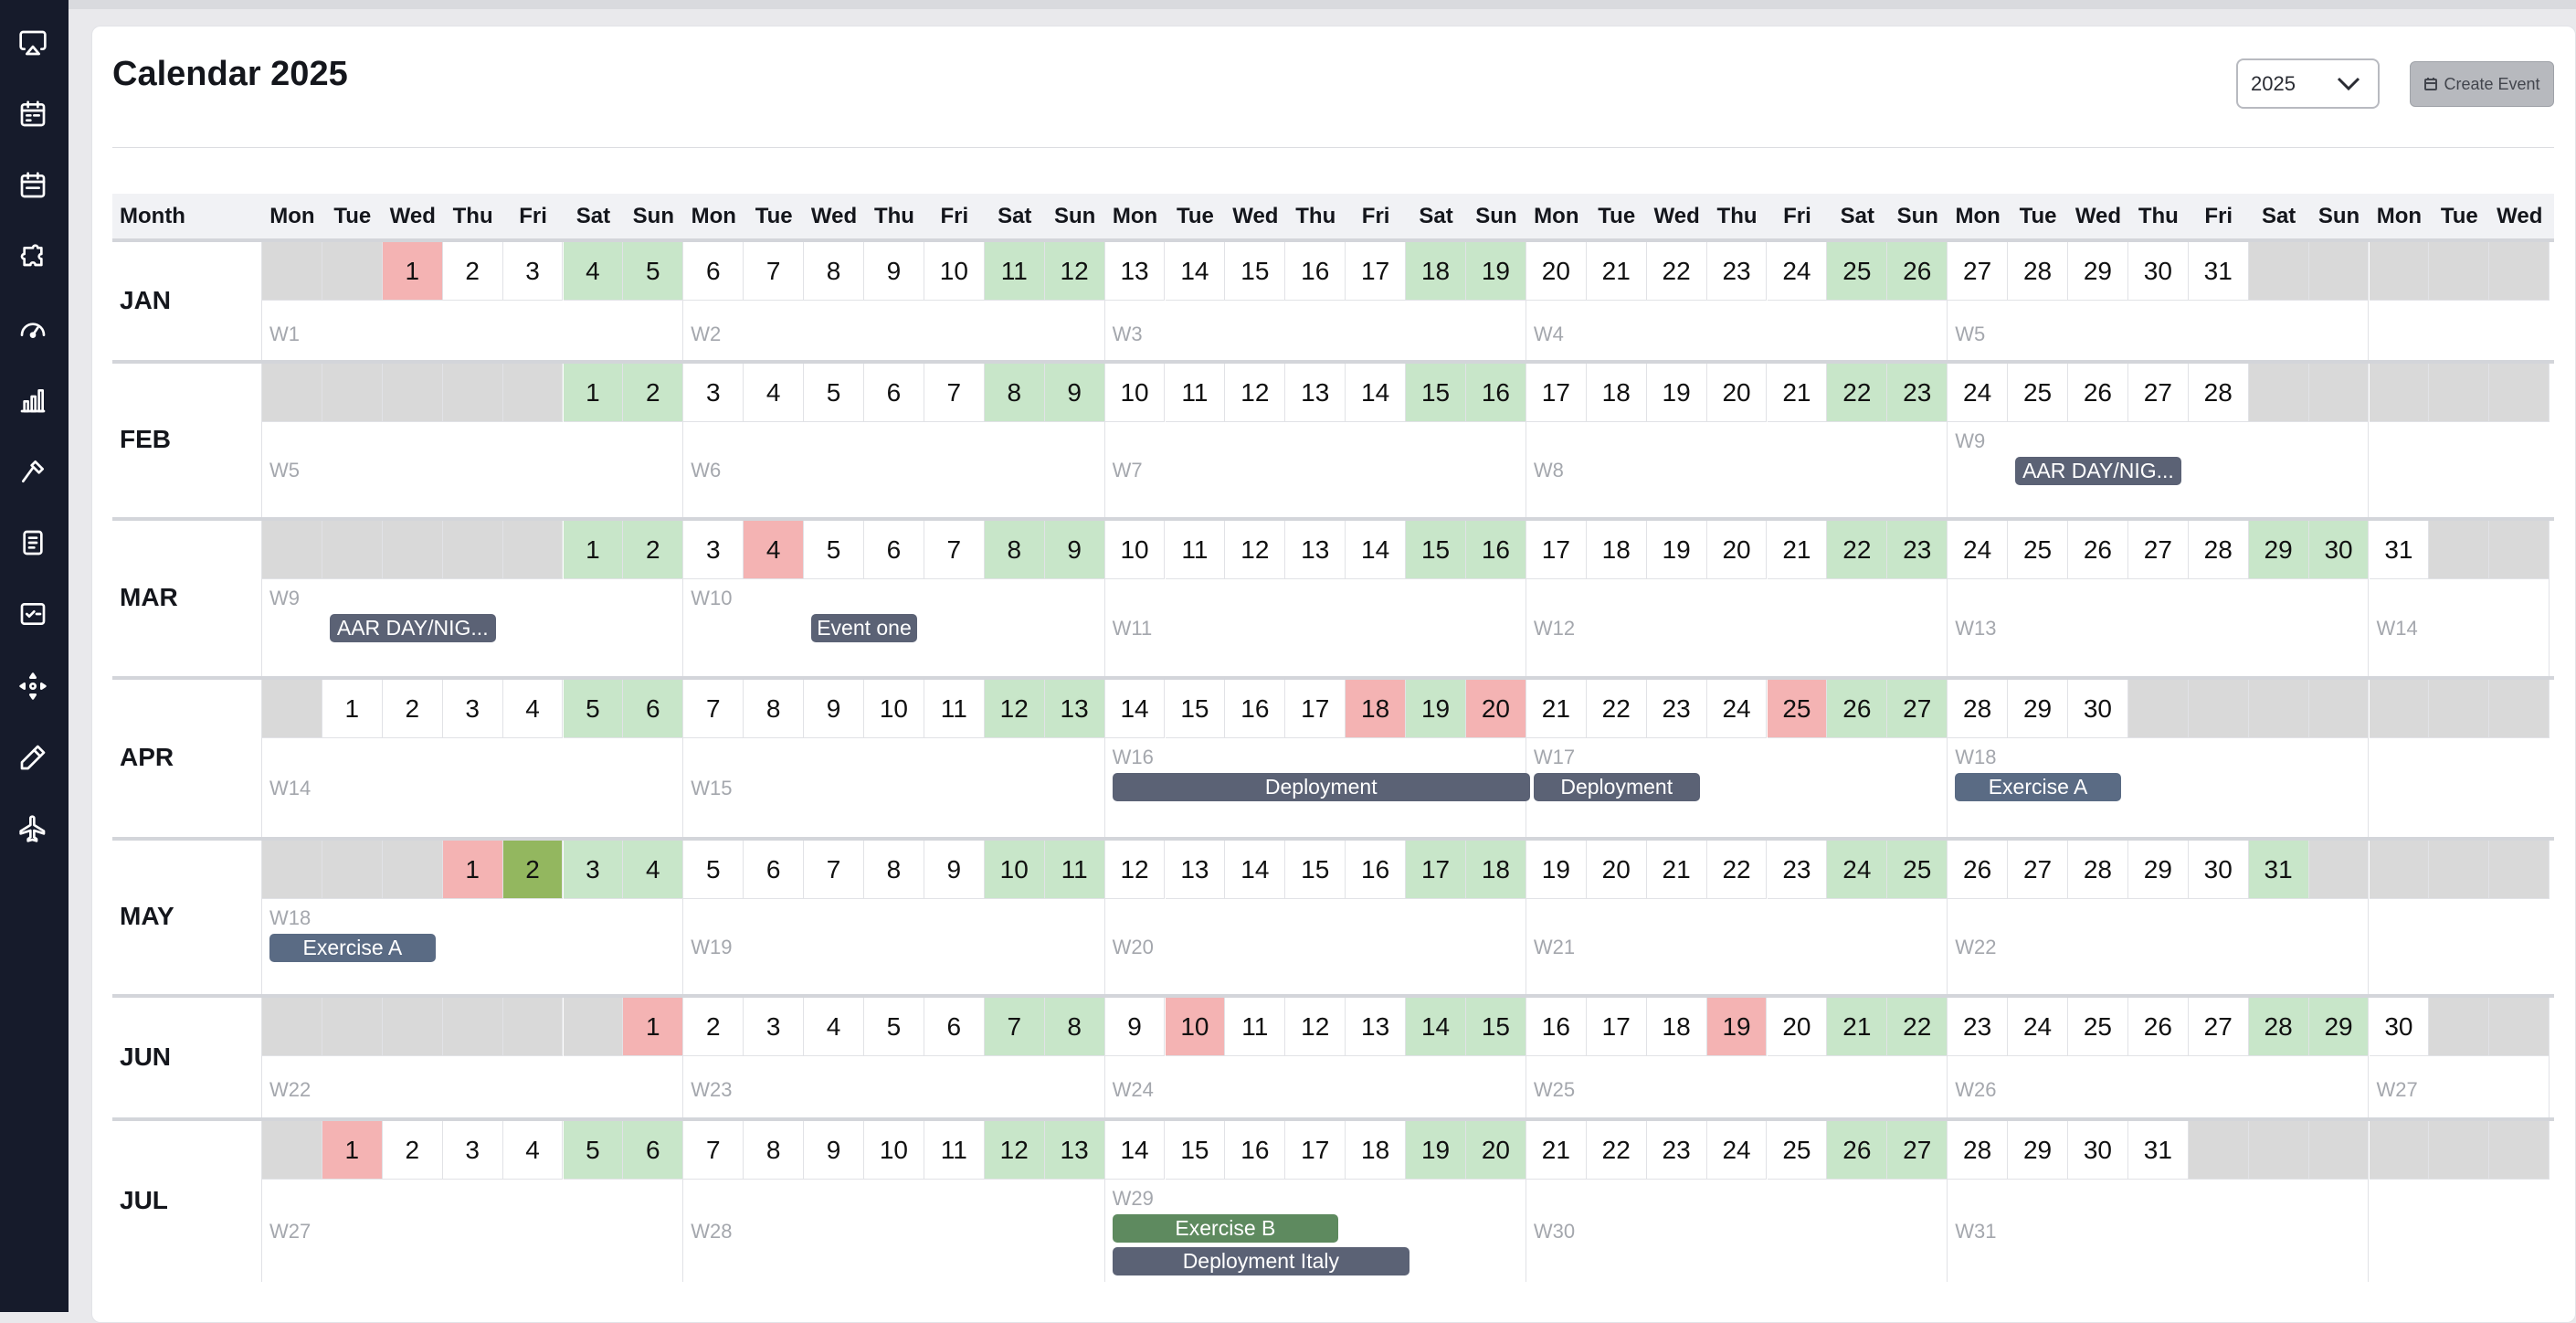 The image size is (2576, 1323). I want to click on event-bar: Event one, so click(864, 628).